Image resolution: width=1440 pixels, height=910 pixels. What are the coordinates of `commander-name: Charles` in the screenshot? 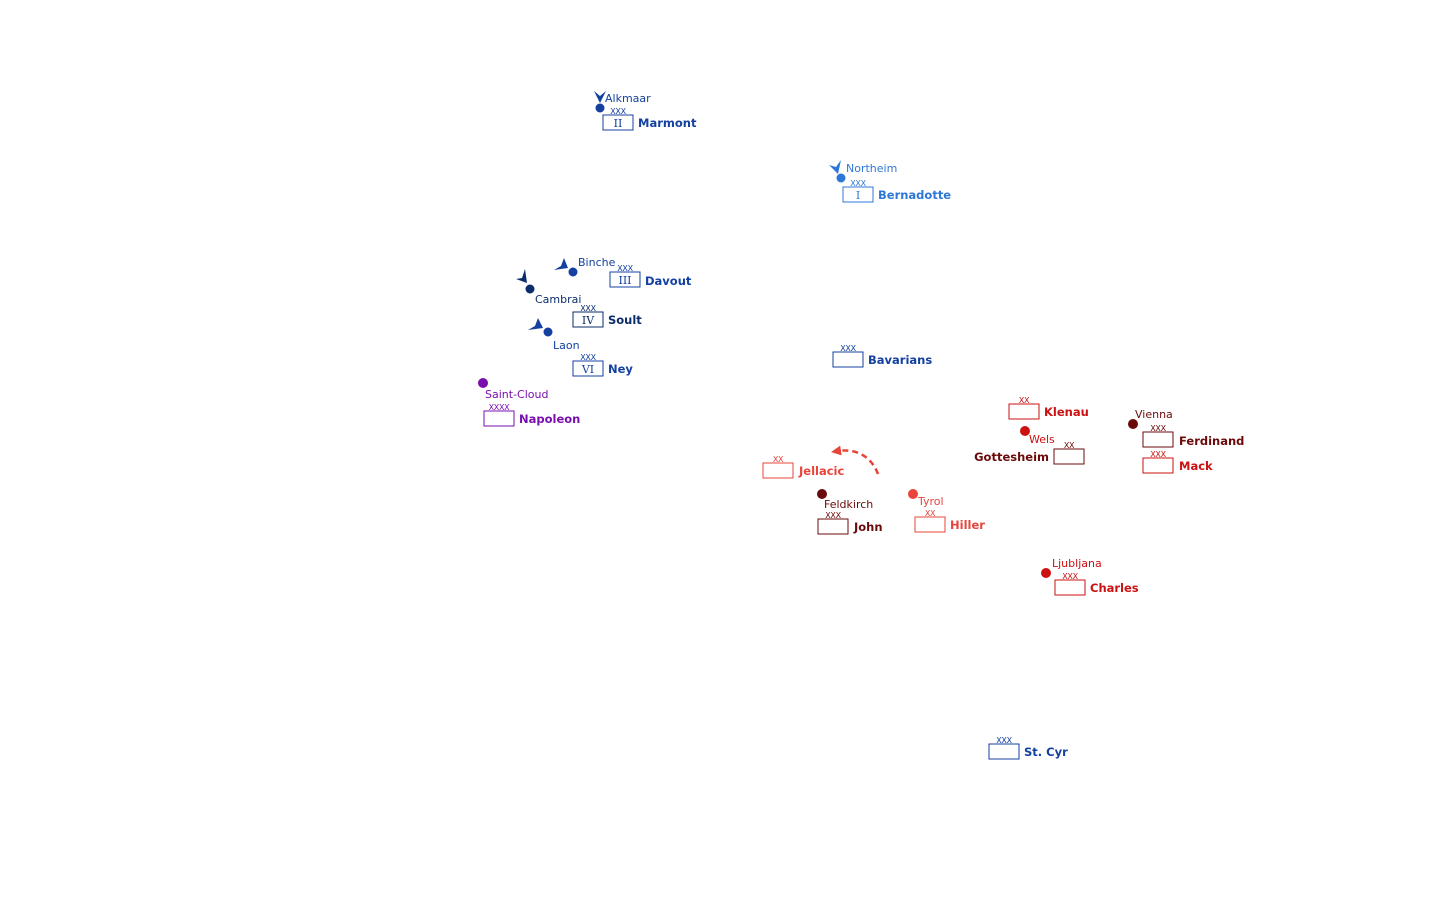 It's located at (1114, 588).